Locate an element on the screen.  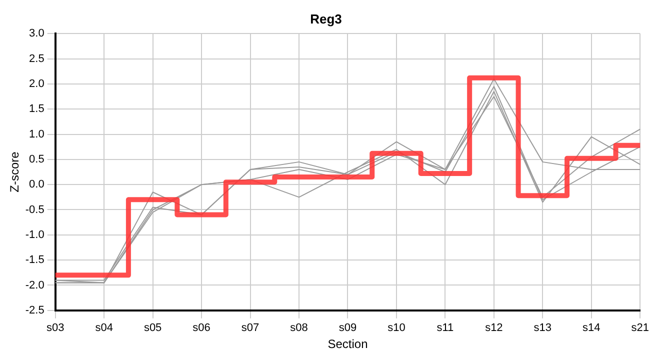
x-tick-label: s05 is located at coordinates (153, 328).